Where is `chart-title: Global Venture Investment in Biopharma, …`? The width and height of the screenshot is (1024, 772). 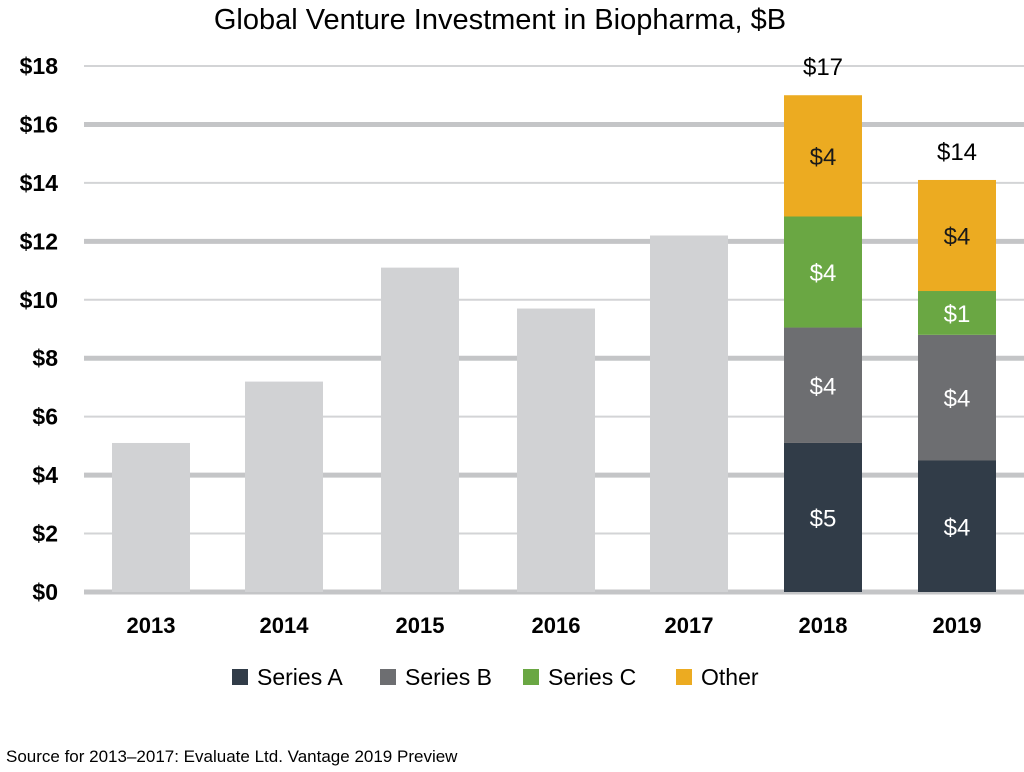 chart-title: Global Venture Investment in Biopharma, … is located at coordinates (500, 20).